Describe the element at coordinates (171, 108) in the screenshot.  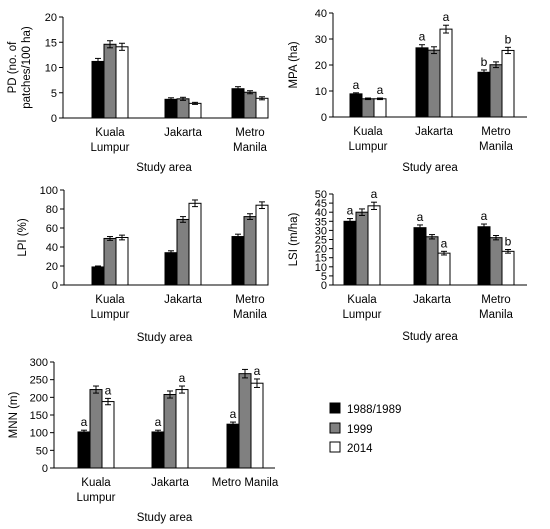
I see `pd-bar-jakarta-1988-1989` at that location.